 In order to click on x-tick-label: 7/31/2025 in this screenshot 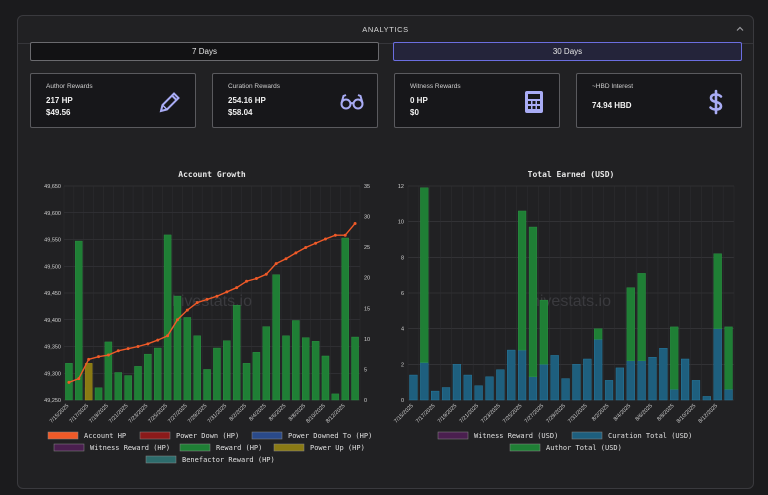, I will do `click(578, 414)`.